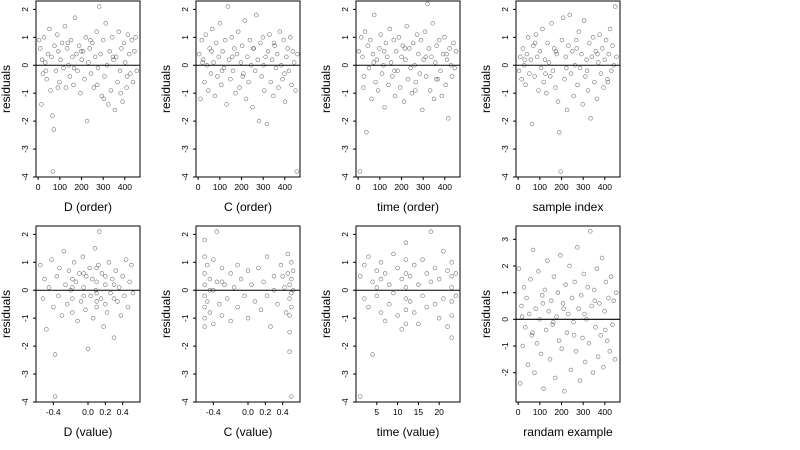 This screenshot has height=450, width=800. I want to click on x-tick-label: 200, so click(561, 412).